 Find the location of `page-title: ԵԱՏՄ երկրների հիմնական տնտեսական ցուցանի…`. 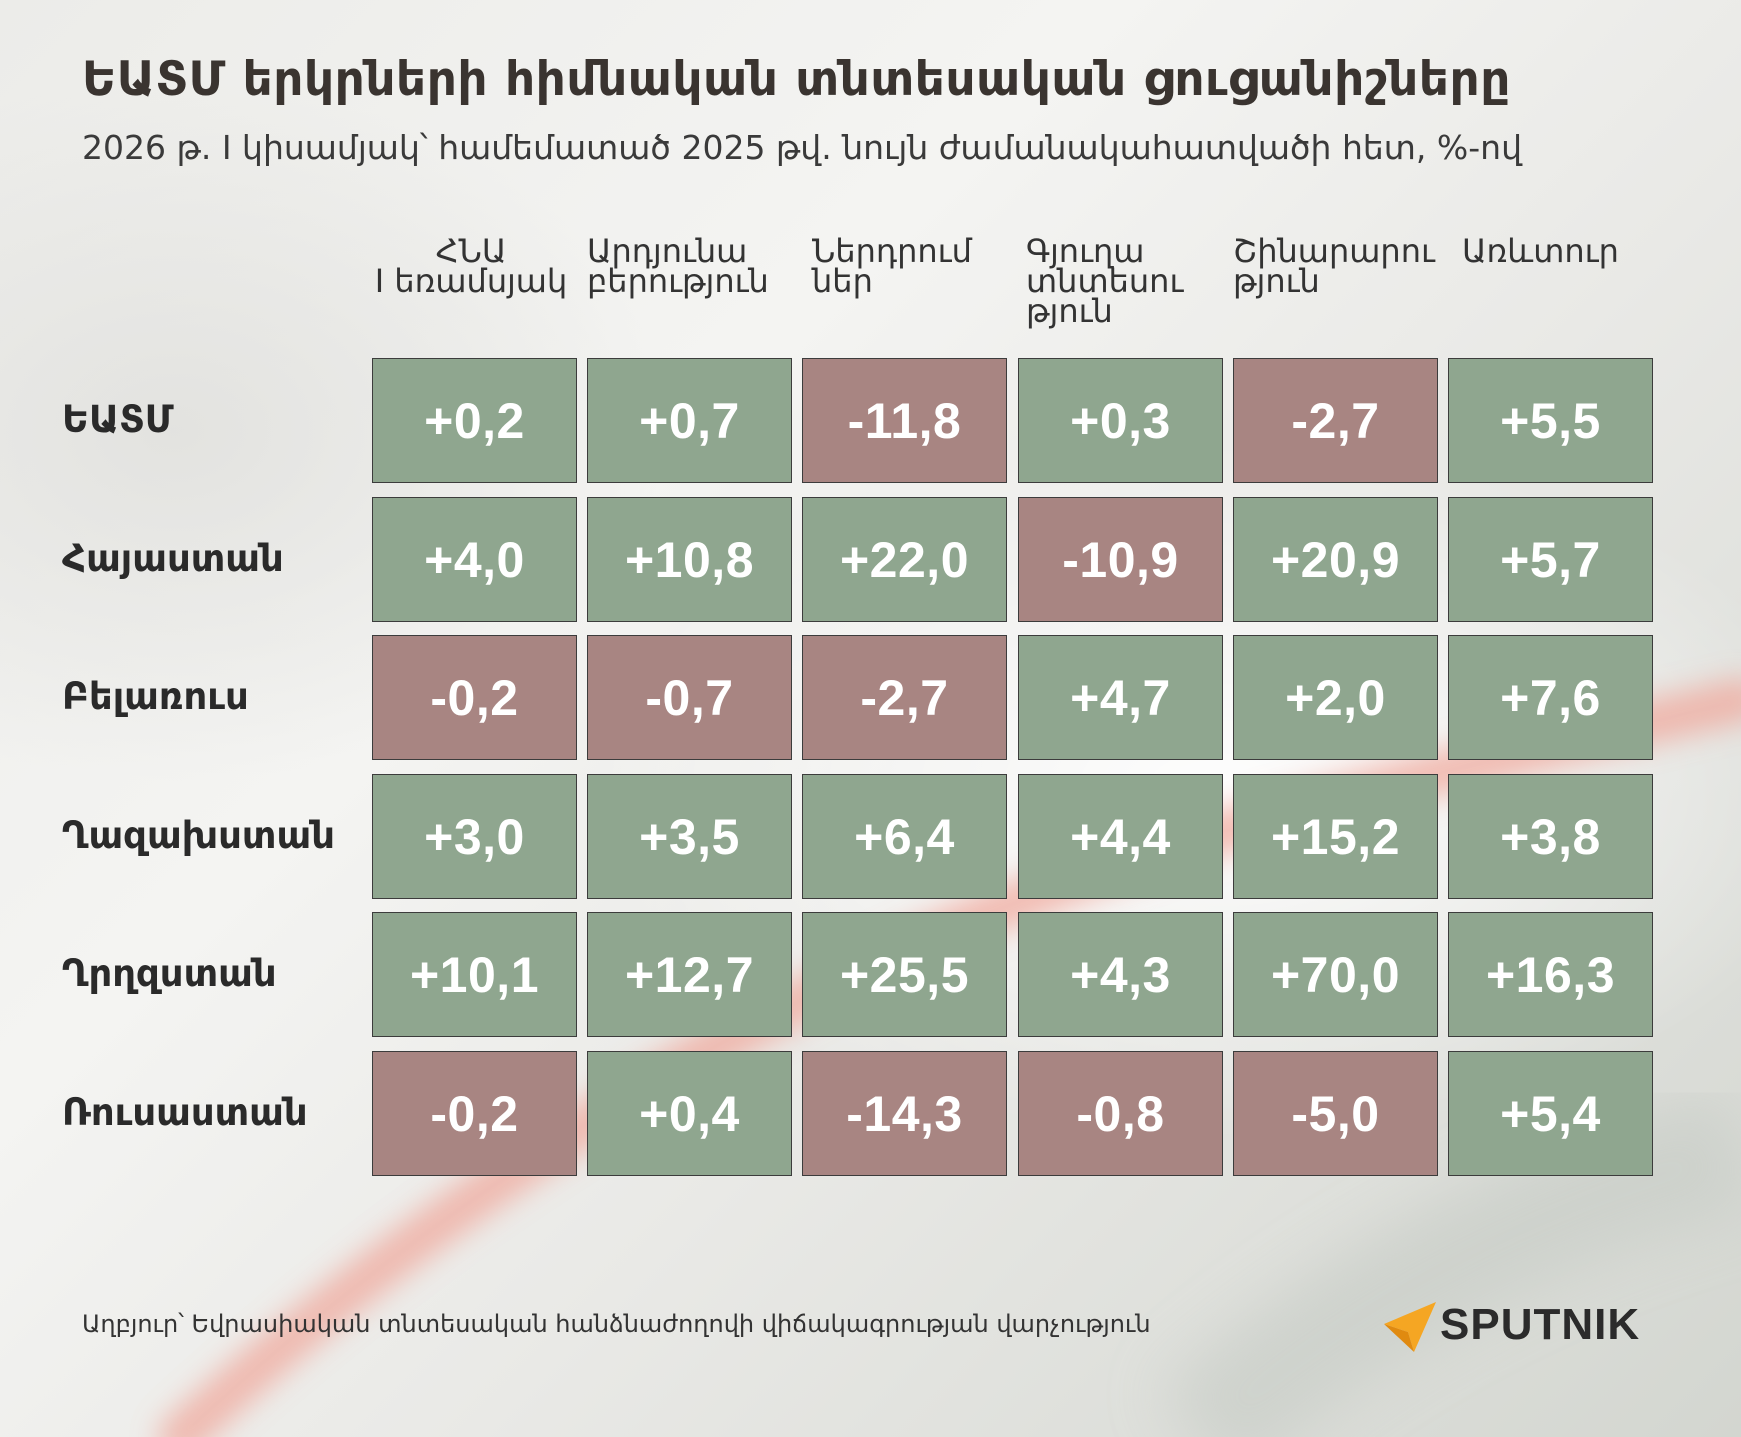

page-title: ԵԱՏՄ երկրների հիմնական տնտեսական ցուցանի… is located at coordinates (796, 79).